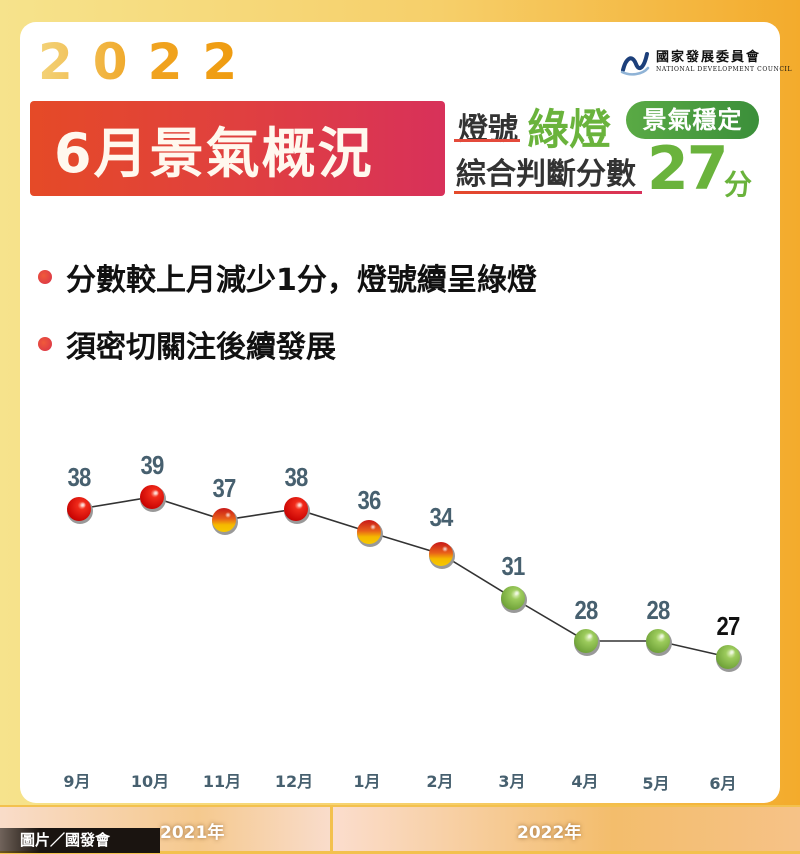 The height and width of the screenshot is (854, 800). Describe the element at coordinates (635, 64) in the screenshot. I see `ndc-logo-icon` at that location.